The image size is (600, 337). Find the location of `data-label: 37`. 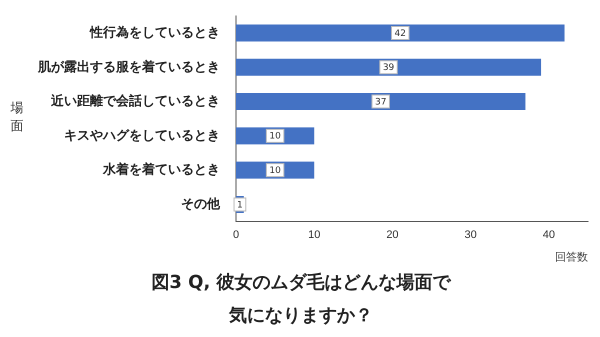

data-label: 37 is located at coordinates (380, 102).